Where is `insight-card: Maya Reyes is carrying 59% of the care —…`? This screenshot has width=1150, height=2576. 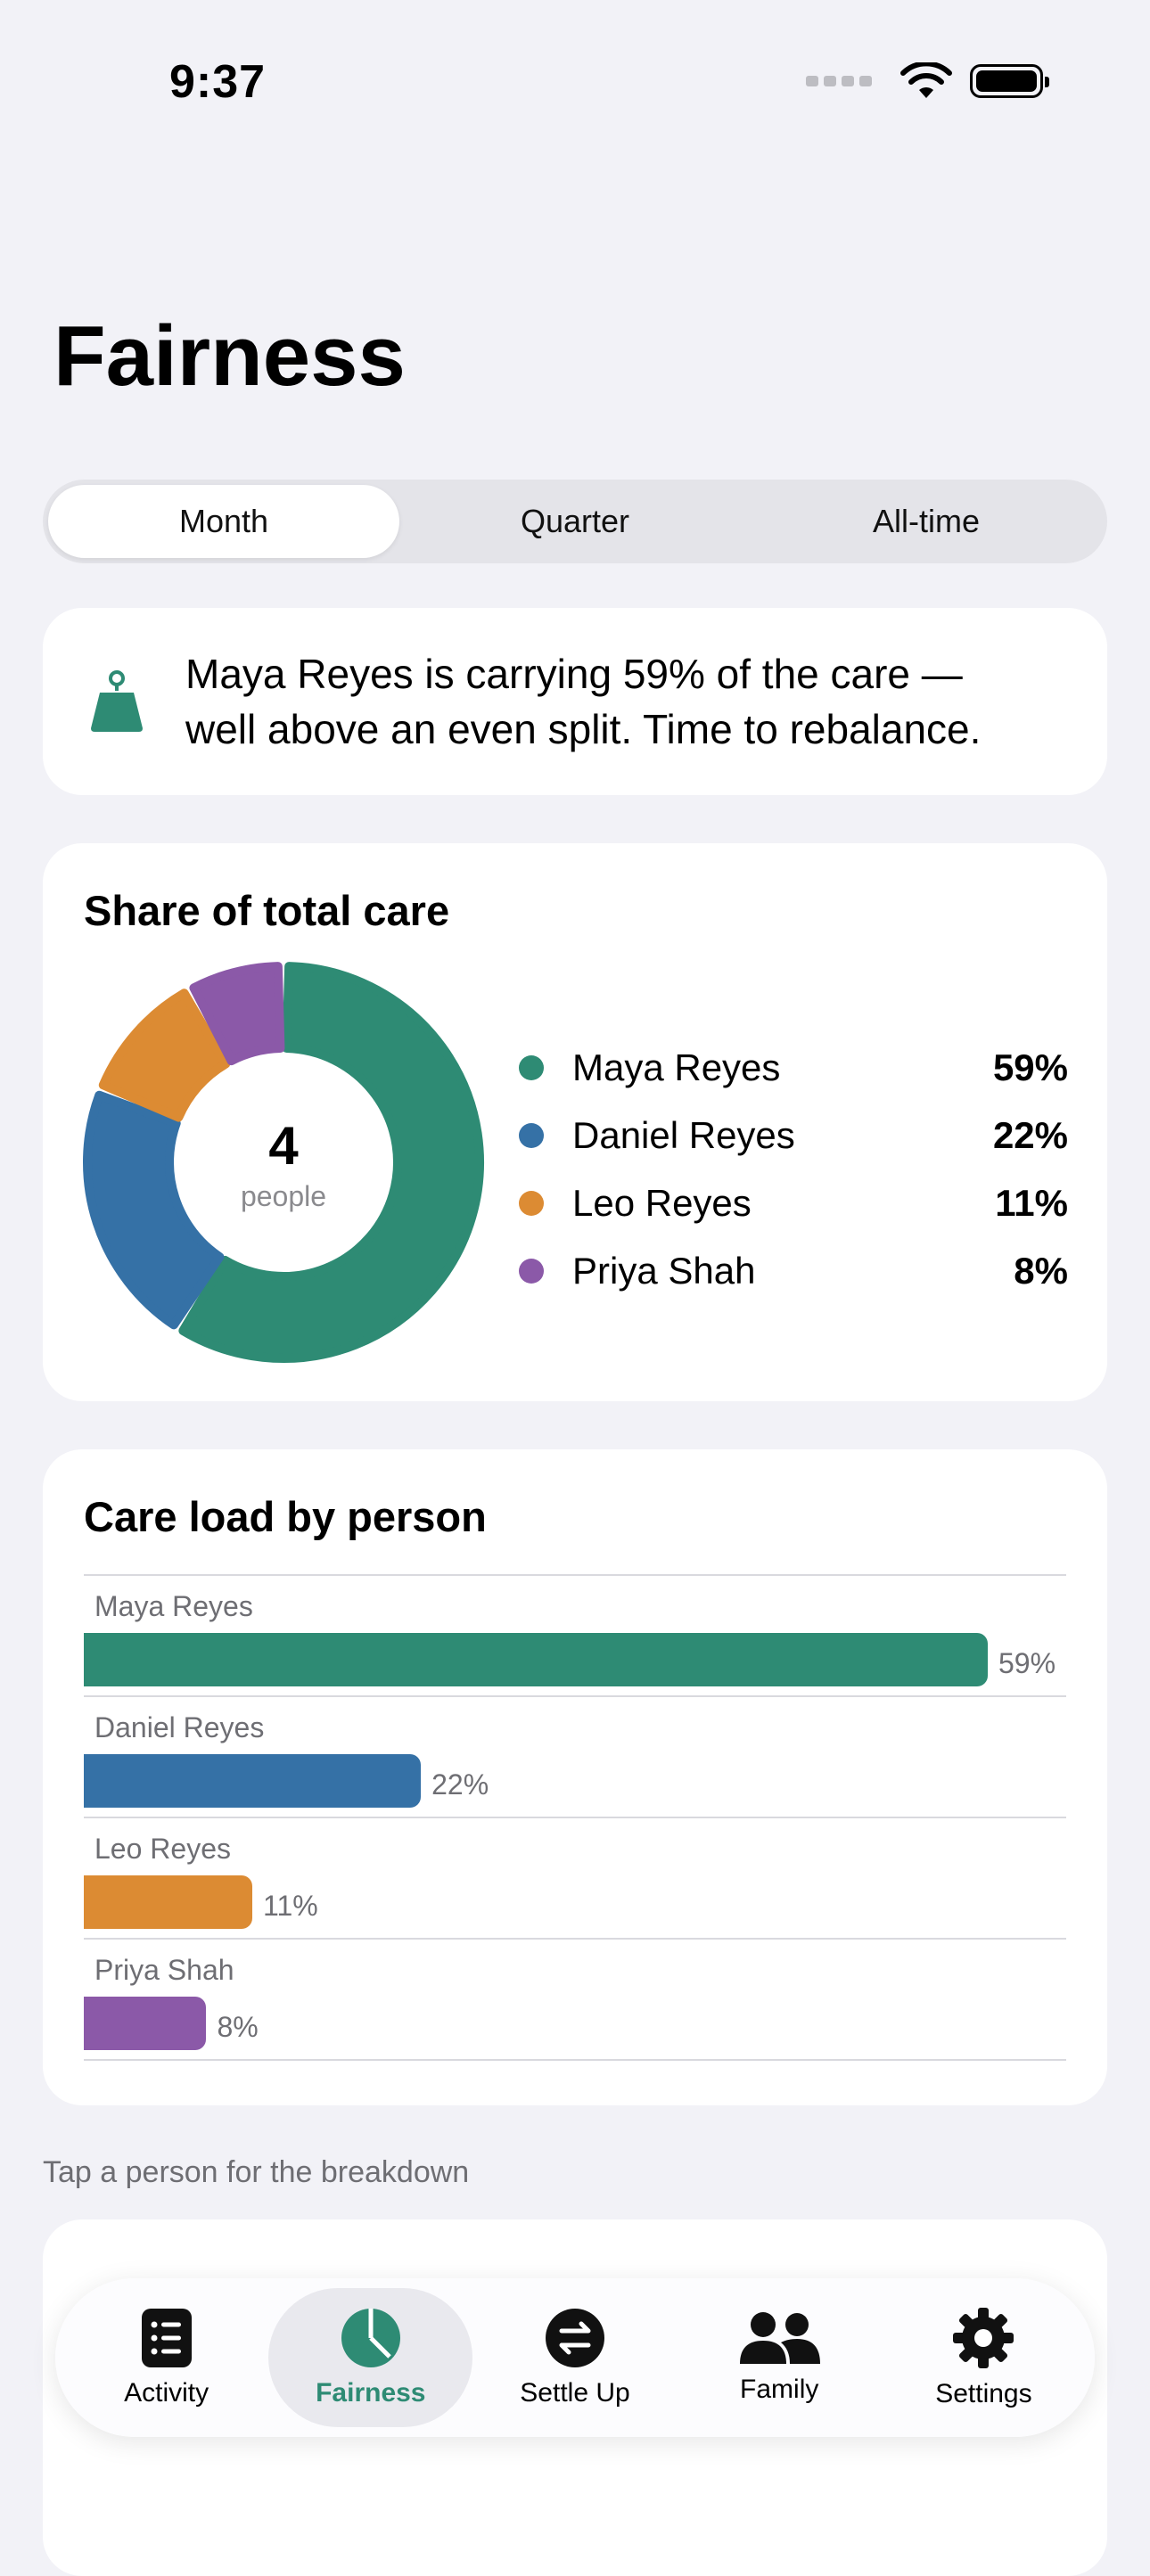
insight-card: Maya Reyes is carrying 59% of the care —… is located at coordinates (575, 701).